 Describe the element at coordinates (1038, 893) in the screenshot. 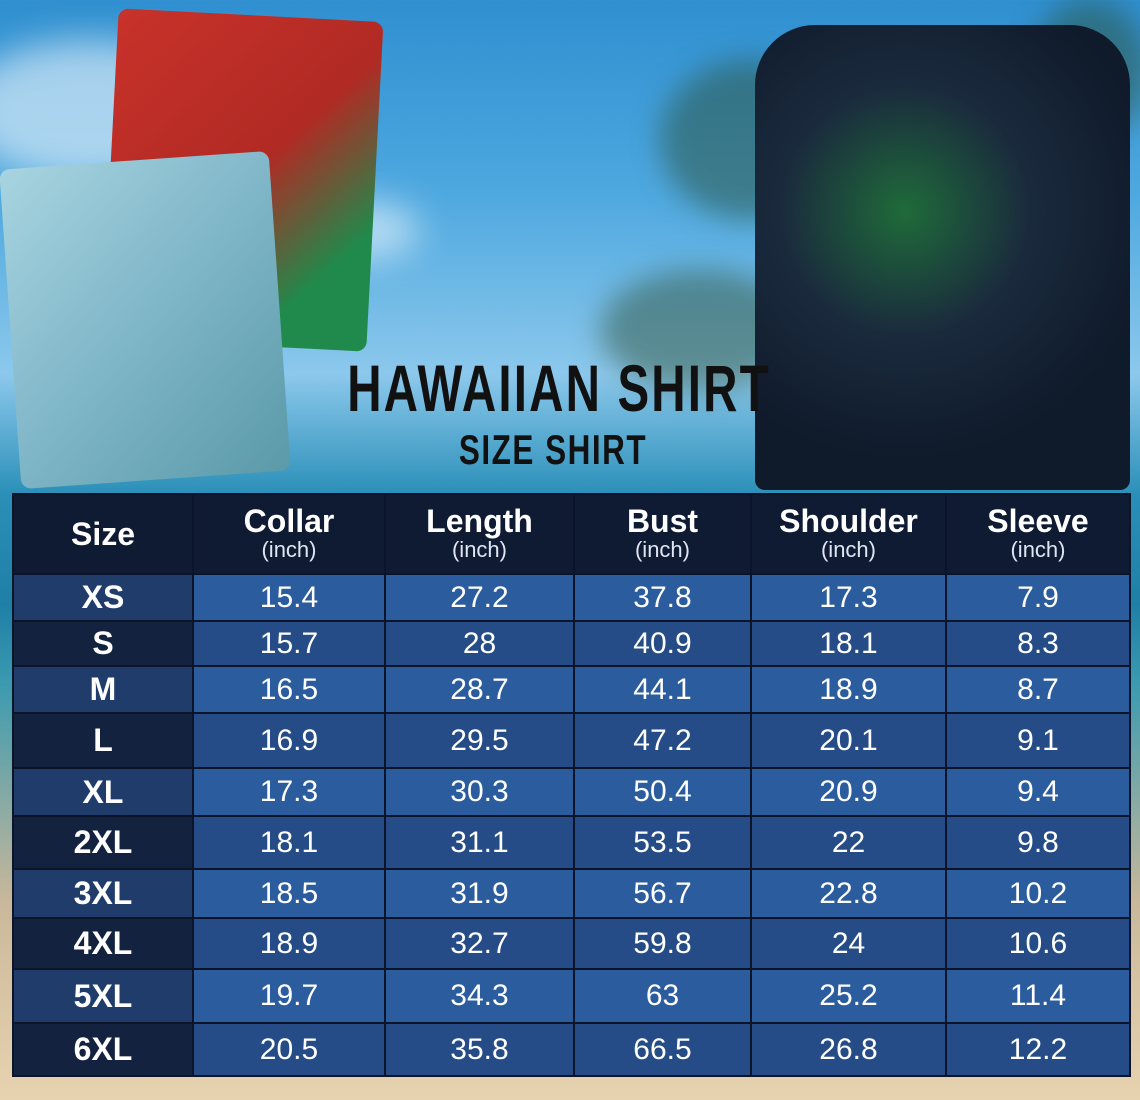

I see `value-cell-sleeve: 10.2` at that location.